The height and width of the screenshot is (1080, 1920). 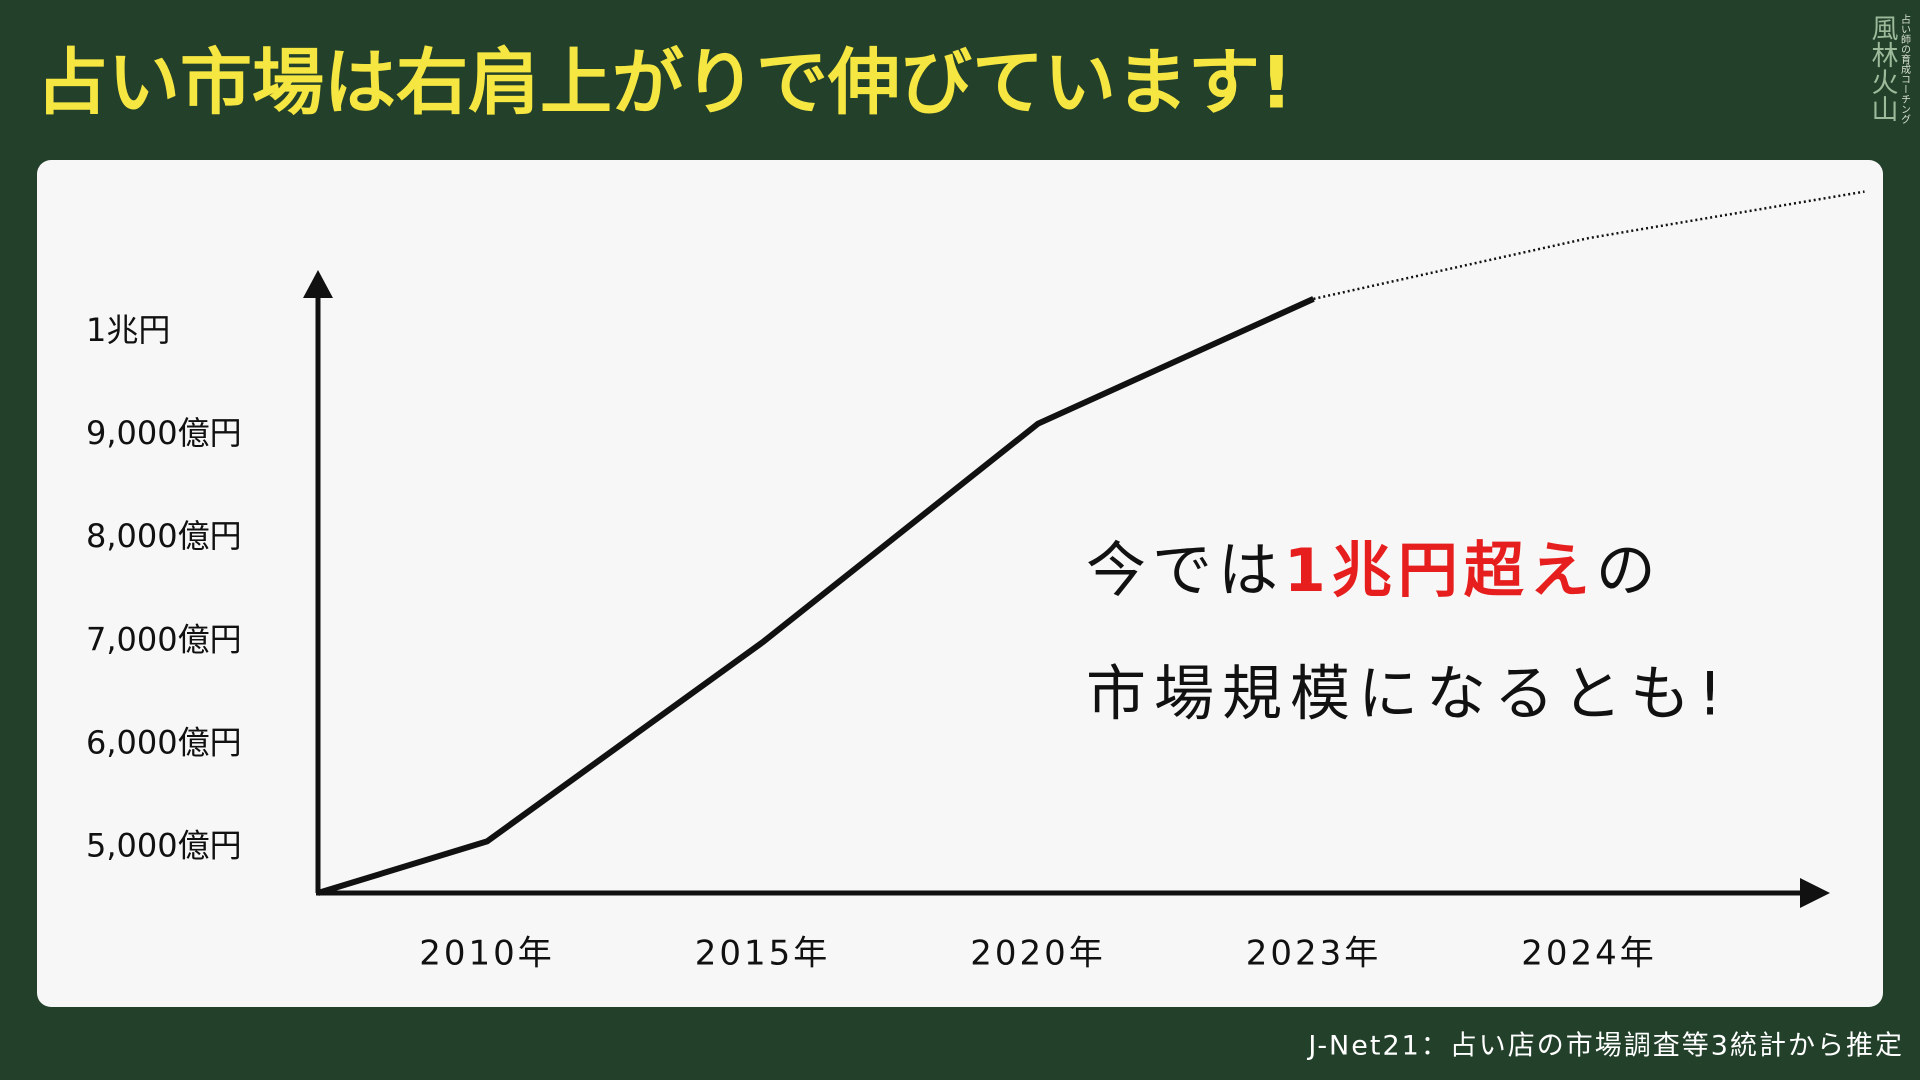 I want to click on logo-subtitle: 占い師の育成コーチング, so click(x=1905, y=68).